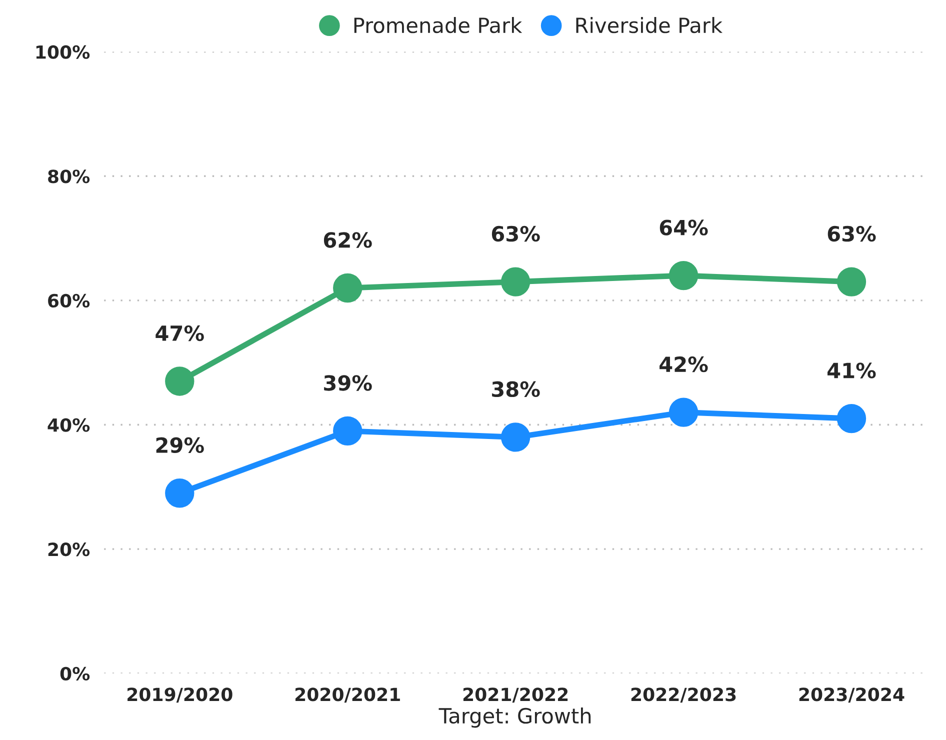 Image resolution: width=946 pixels, height=740 pixels. I want to click on data-label: 62%, so click(348, 240).